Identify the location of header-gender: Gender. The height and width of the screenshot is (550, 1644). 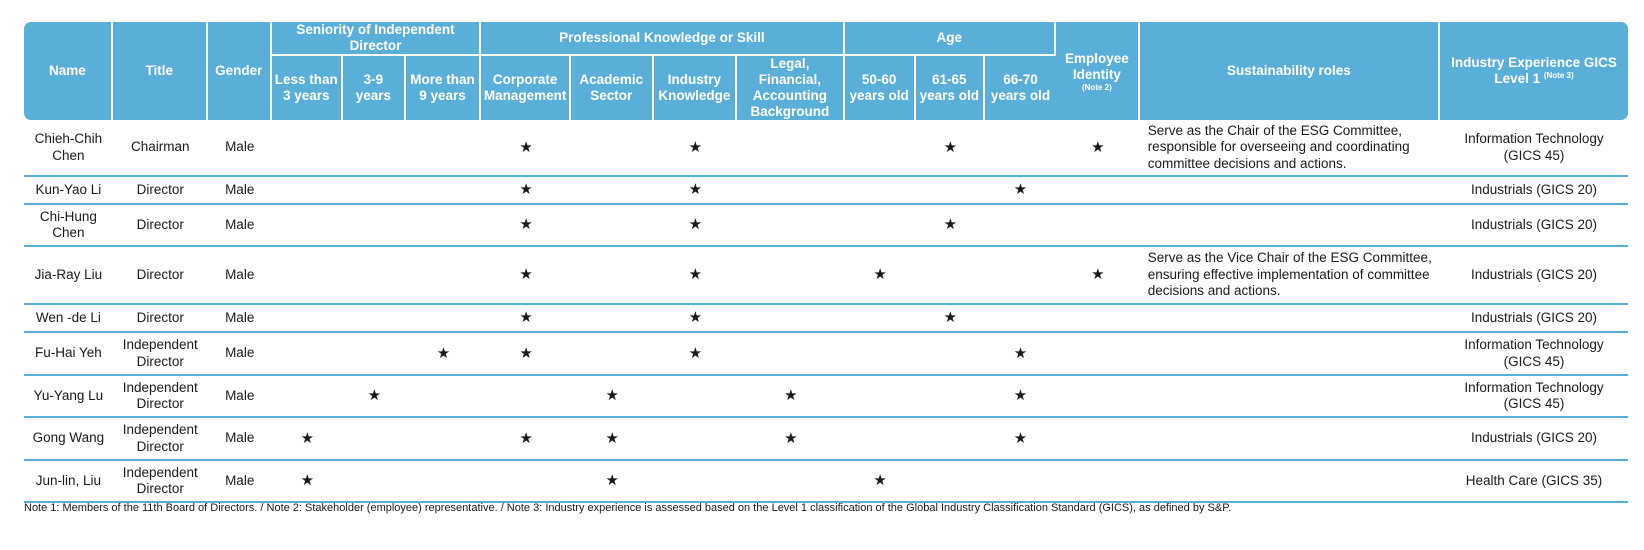
(239, 71).